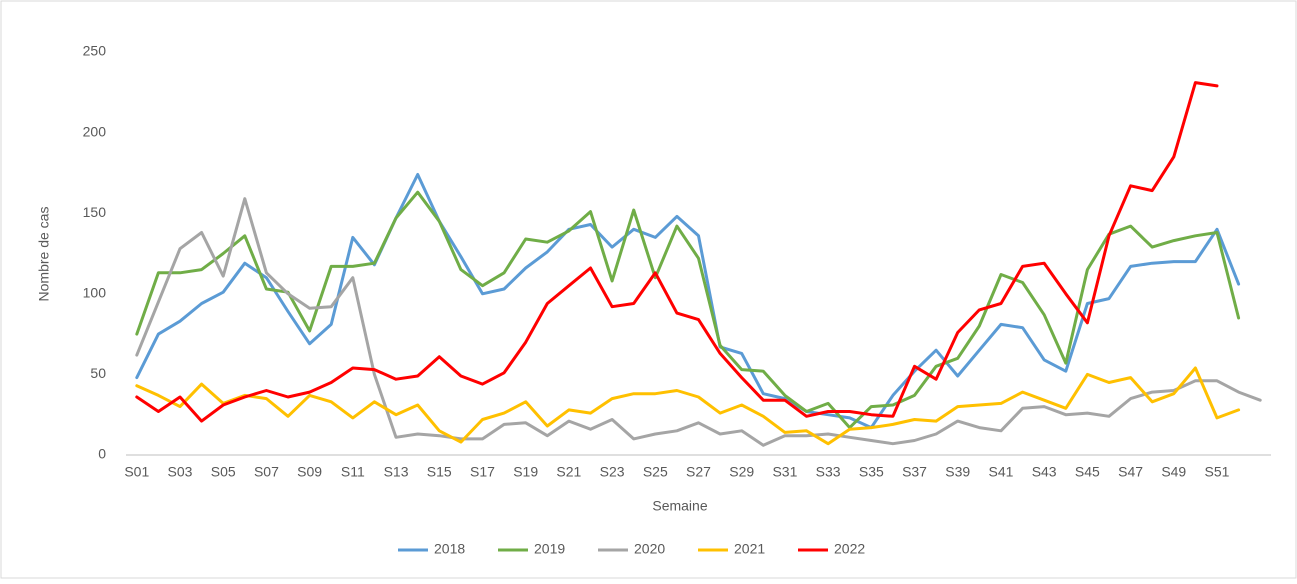 The image size is (1297, 584). Describe the element at coordinates (98, 373) in the screenshot. I see `y-tick-label: 50` at that location.